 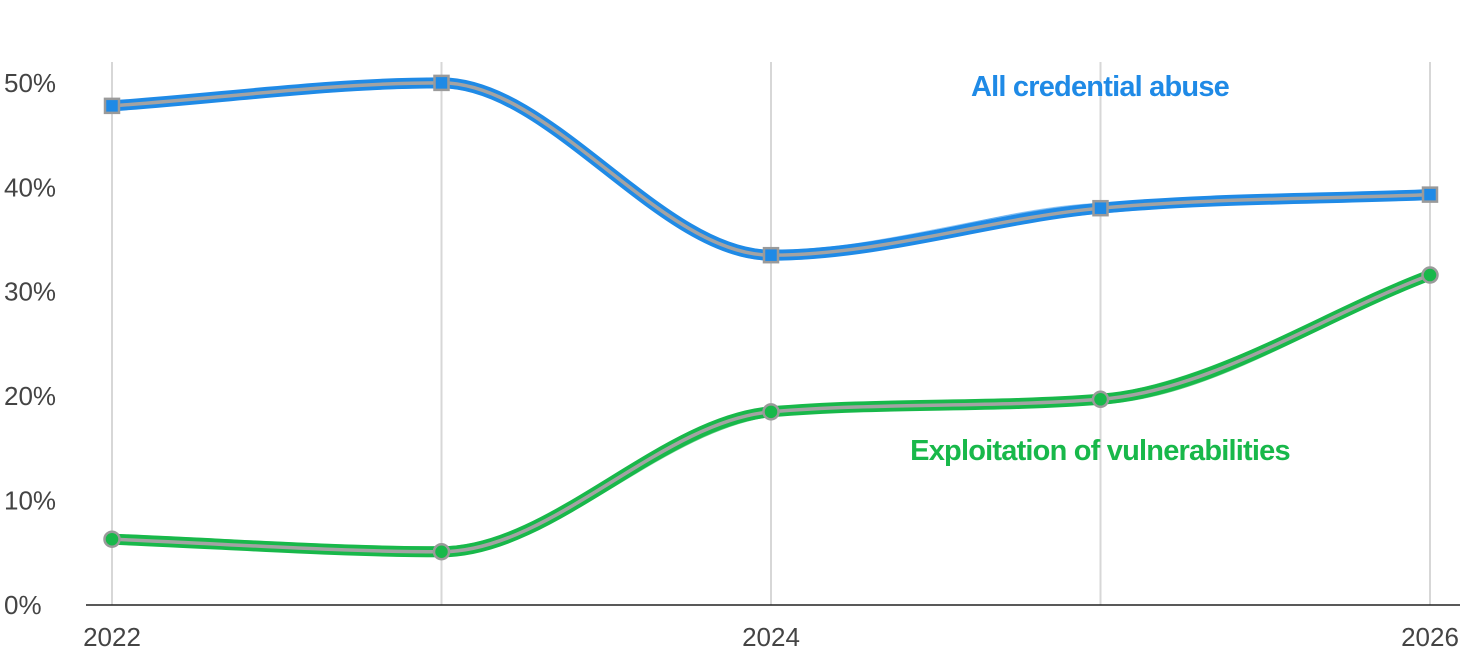 I want to click on x-tick-label: 2024, so click(x=771, y=637).